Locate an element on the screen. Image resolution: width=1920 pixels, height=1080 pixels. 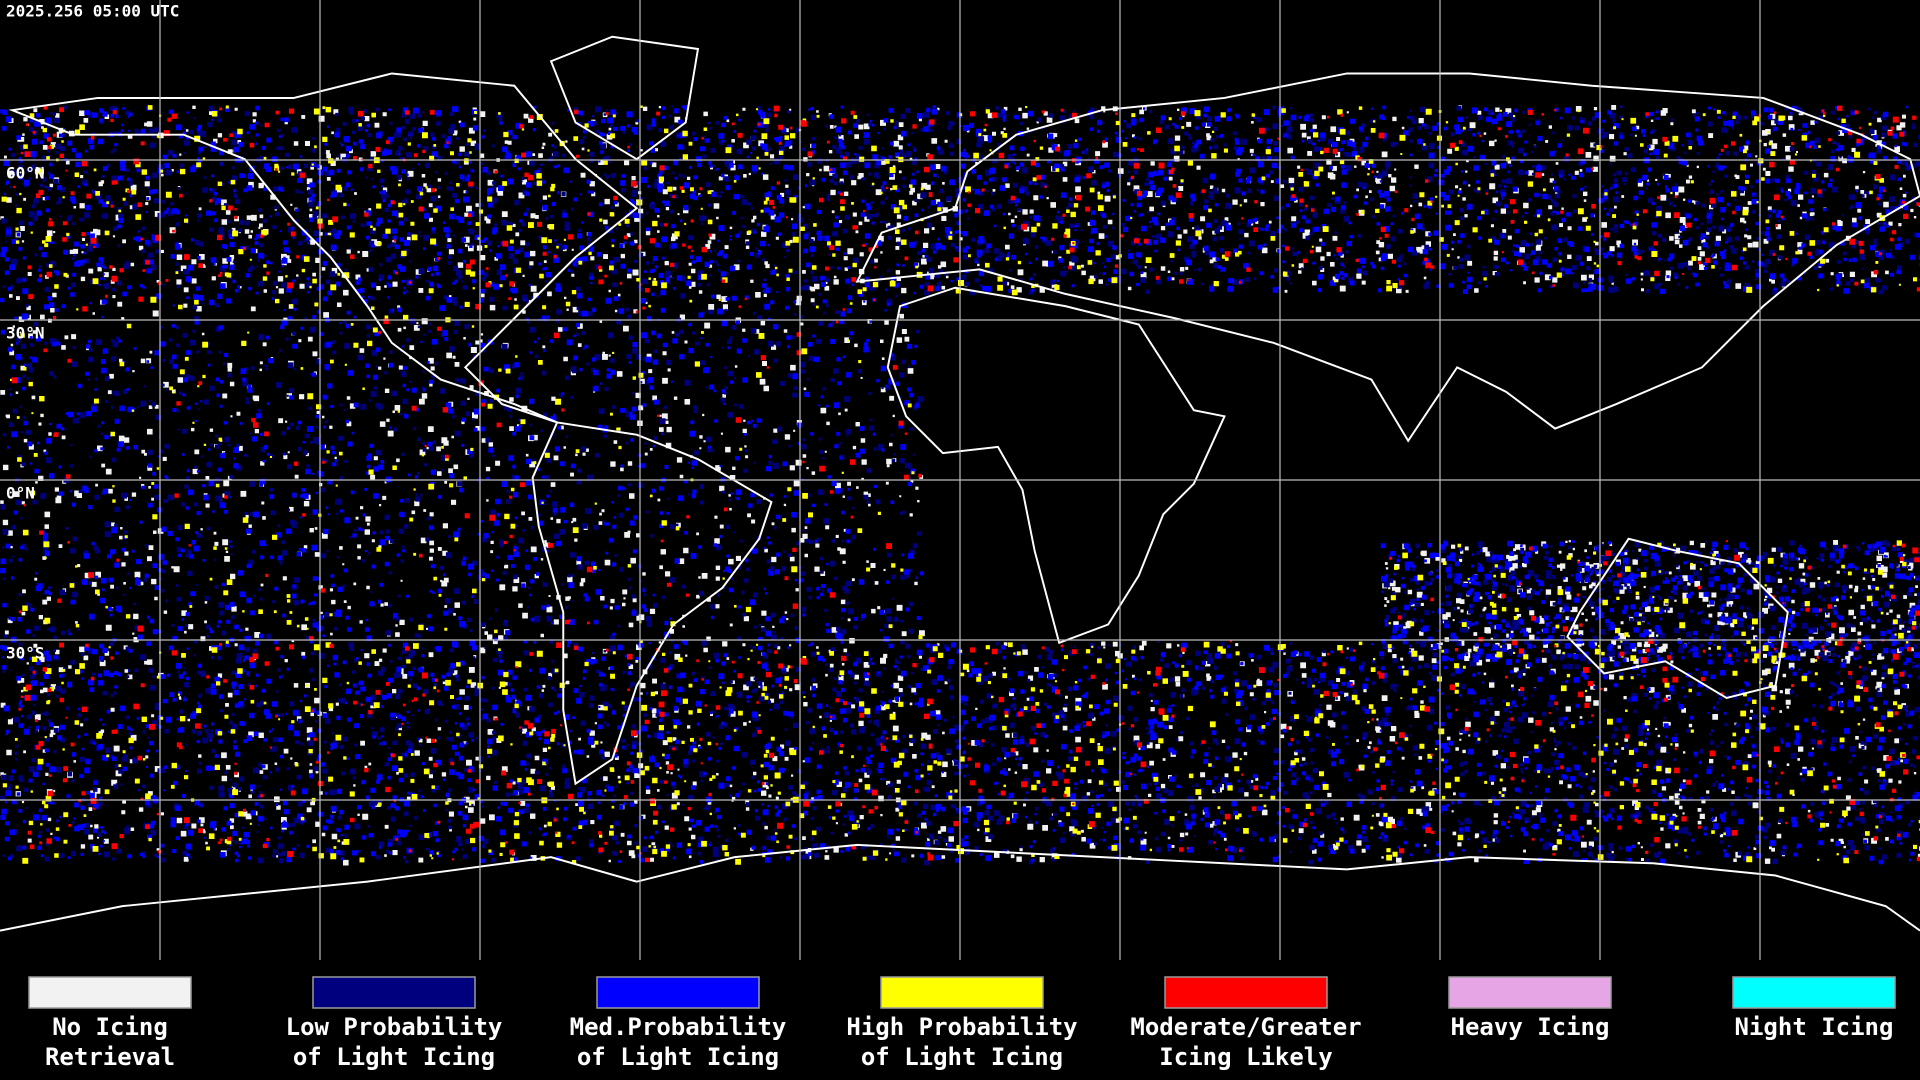
latitude-label: 30°N is located at coordinates (25, 333).